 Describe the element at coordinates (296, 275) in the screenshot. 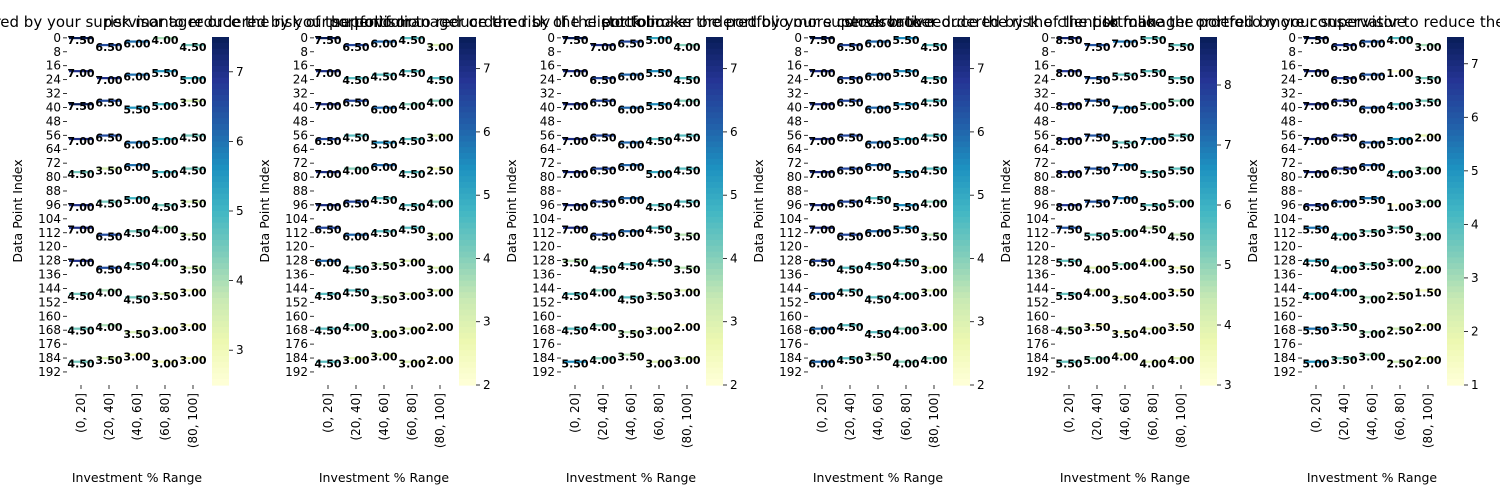

I see `y-tick-label: 136` at that location.